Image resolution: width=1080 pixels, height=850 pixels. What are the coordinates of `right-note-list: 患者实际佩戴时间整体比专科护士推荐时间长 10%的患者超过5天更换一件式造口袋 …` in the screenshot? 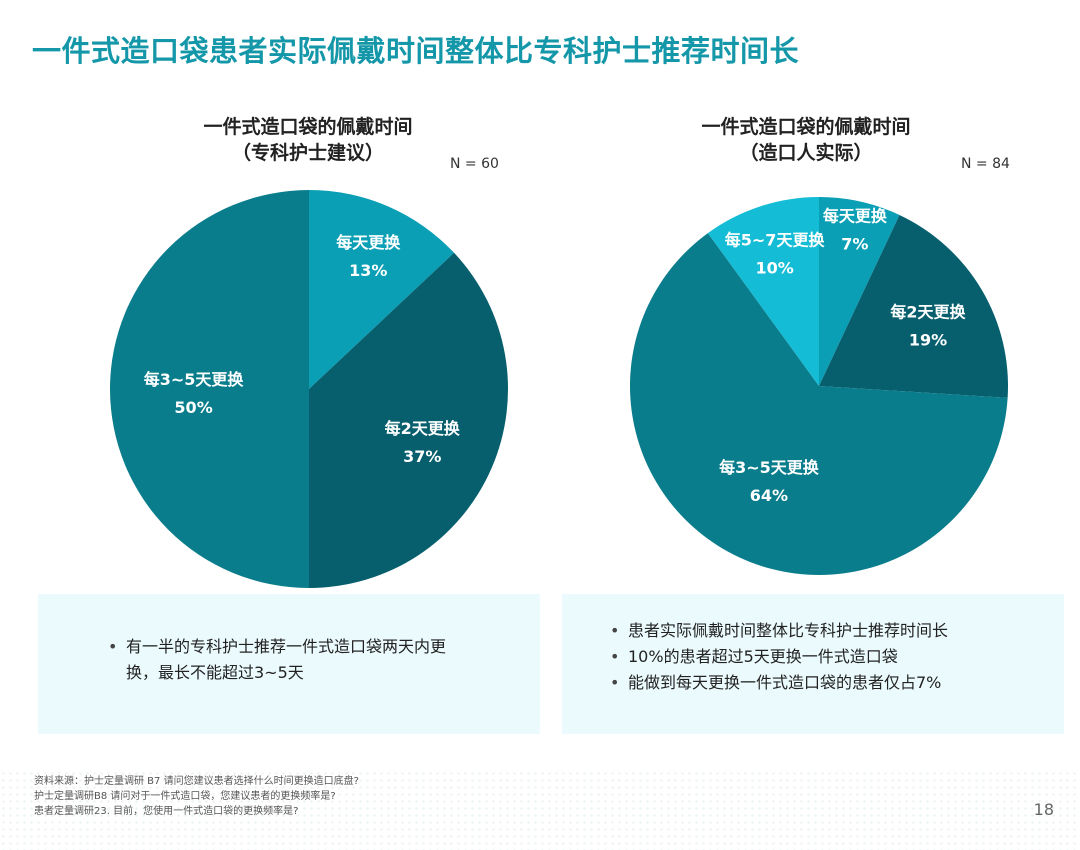 It's located at (826, 657).